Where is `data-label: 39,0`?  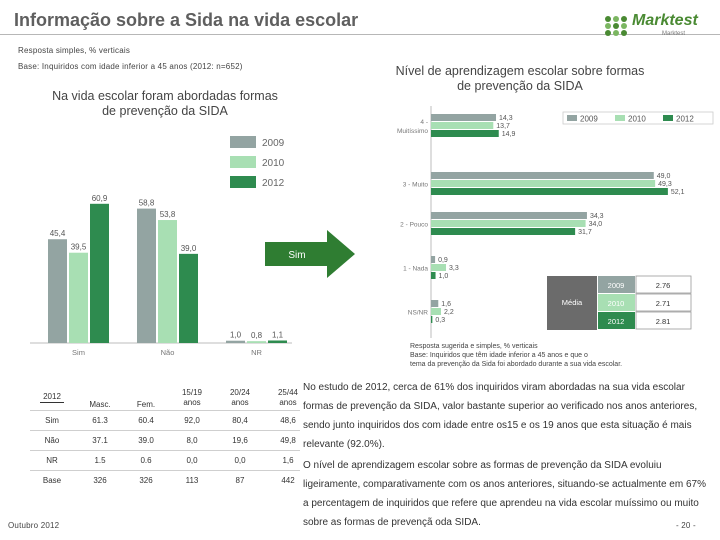 data-label: 39,0 is located at coordinates (189, 248).